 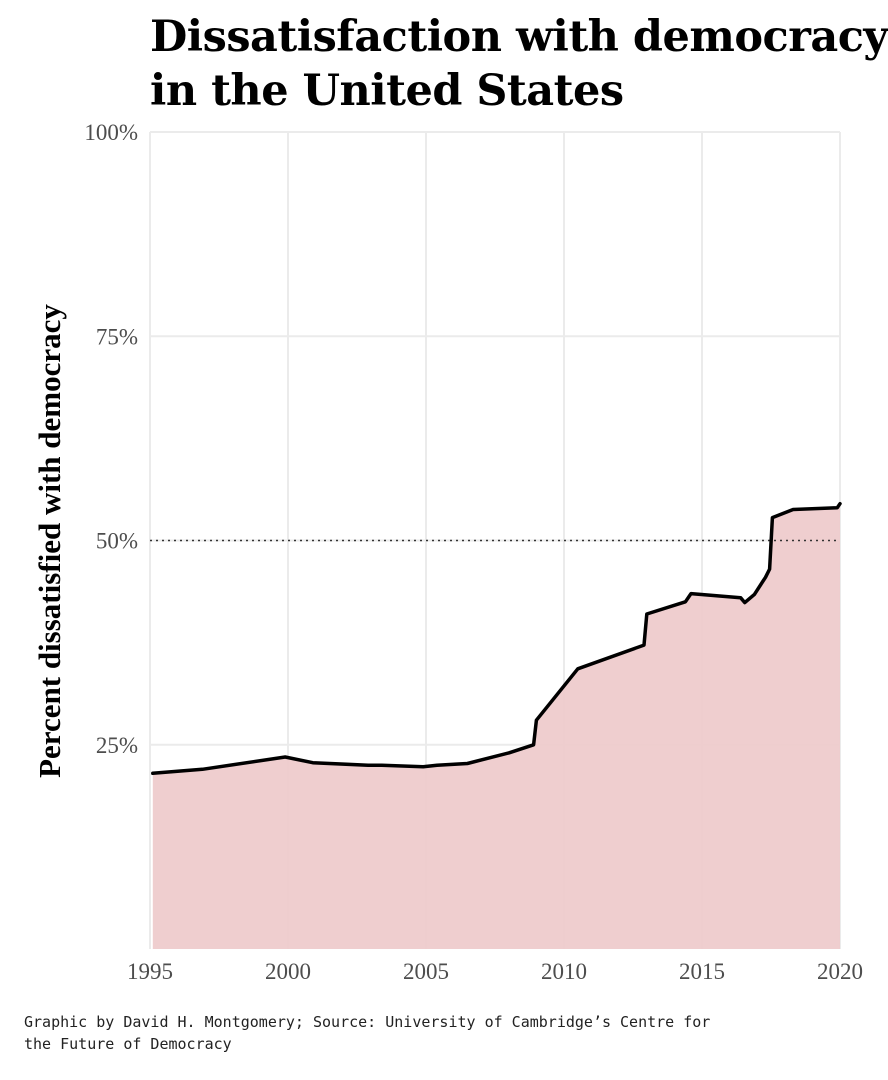 What do you see at coordinates (128, 1044) in the screenshot?
I see `caption-line-2: the Future of Democracy` at bounding box center [128, 1044].